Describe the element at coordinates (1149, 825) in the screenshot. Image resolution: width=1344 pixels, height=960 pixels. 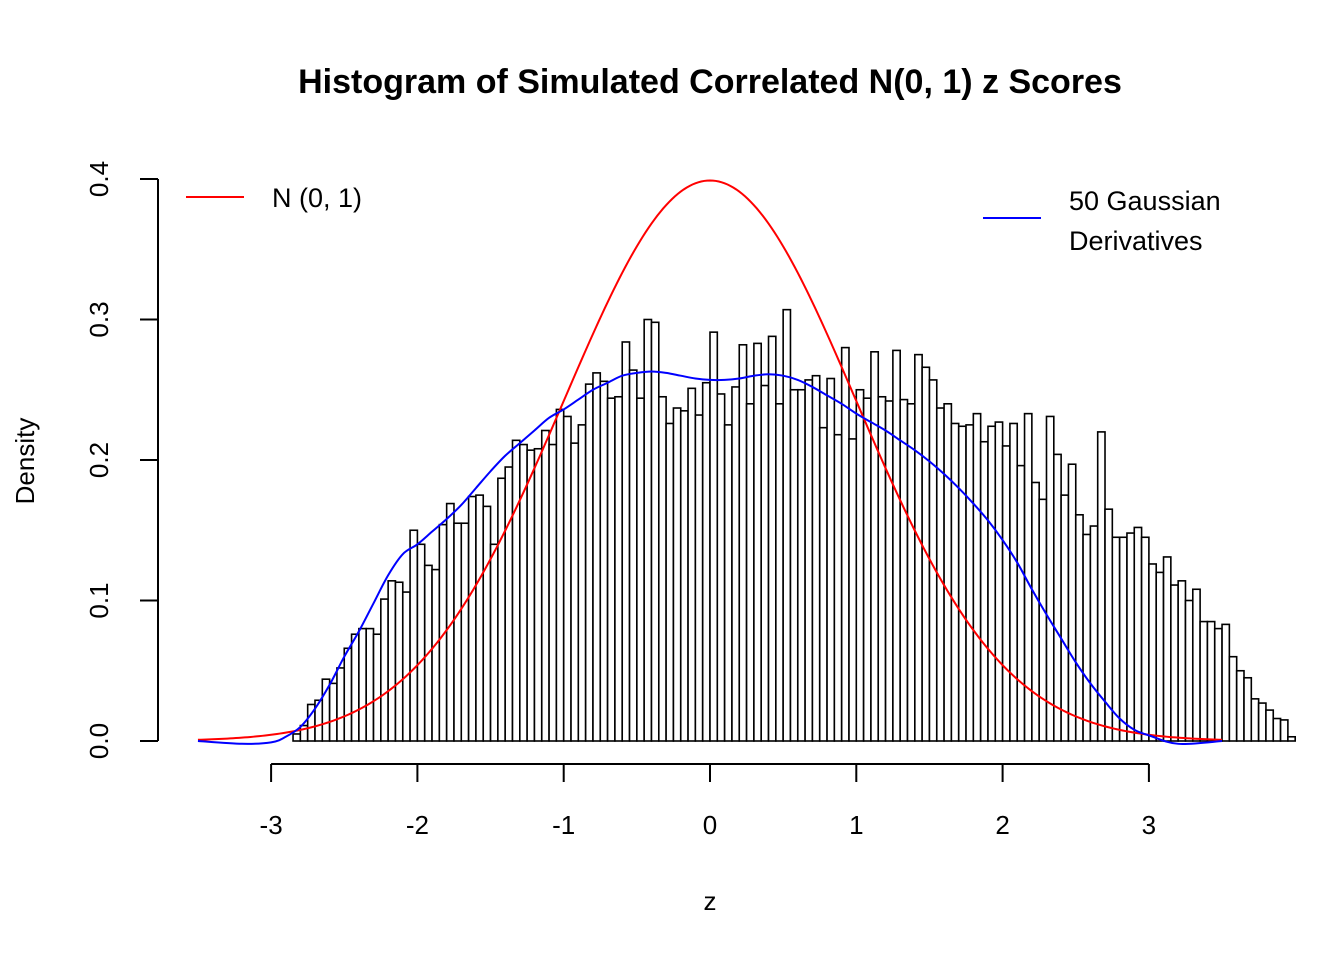
I see `x-tick-label: 3` at that location.